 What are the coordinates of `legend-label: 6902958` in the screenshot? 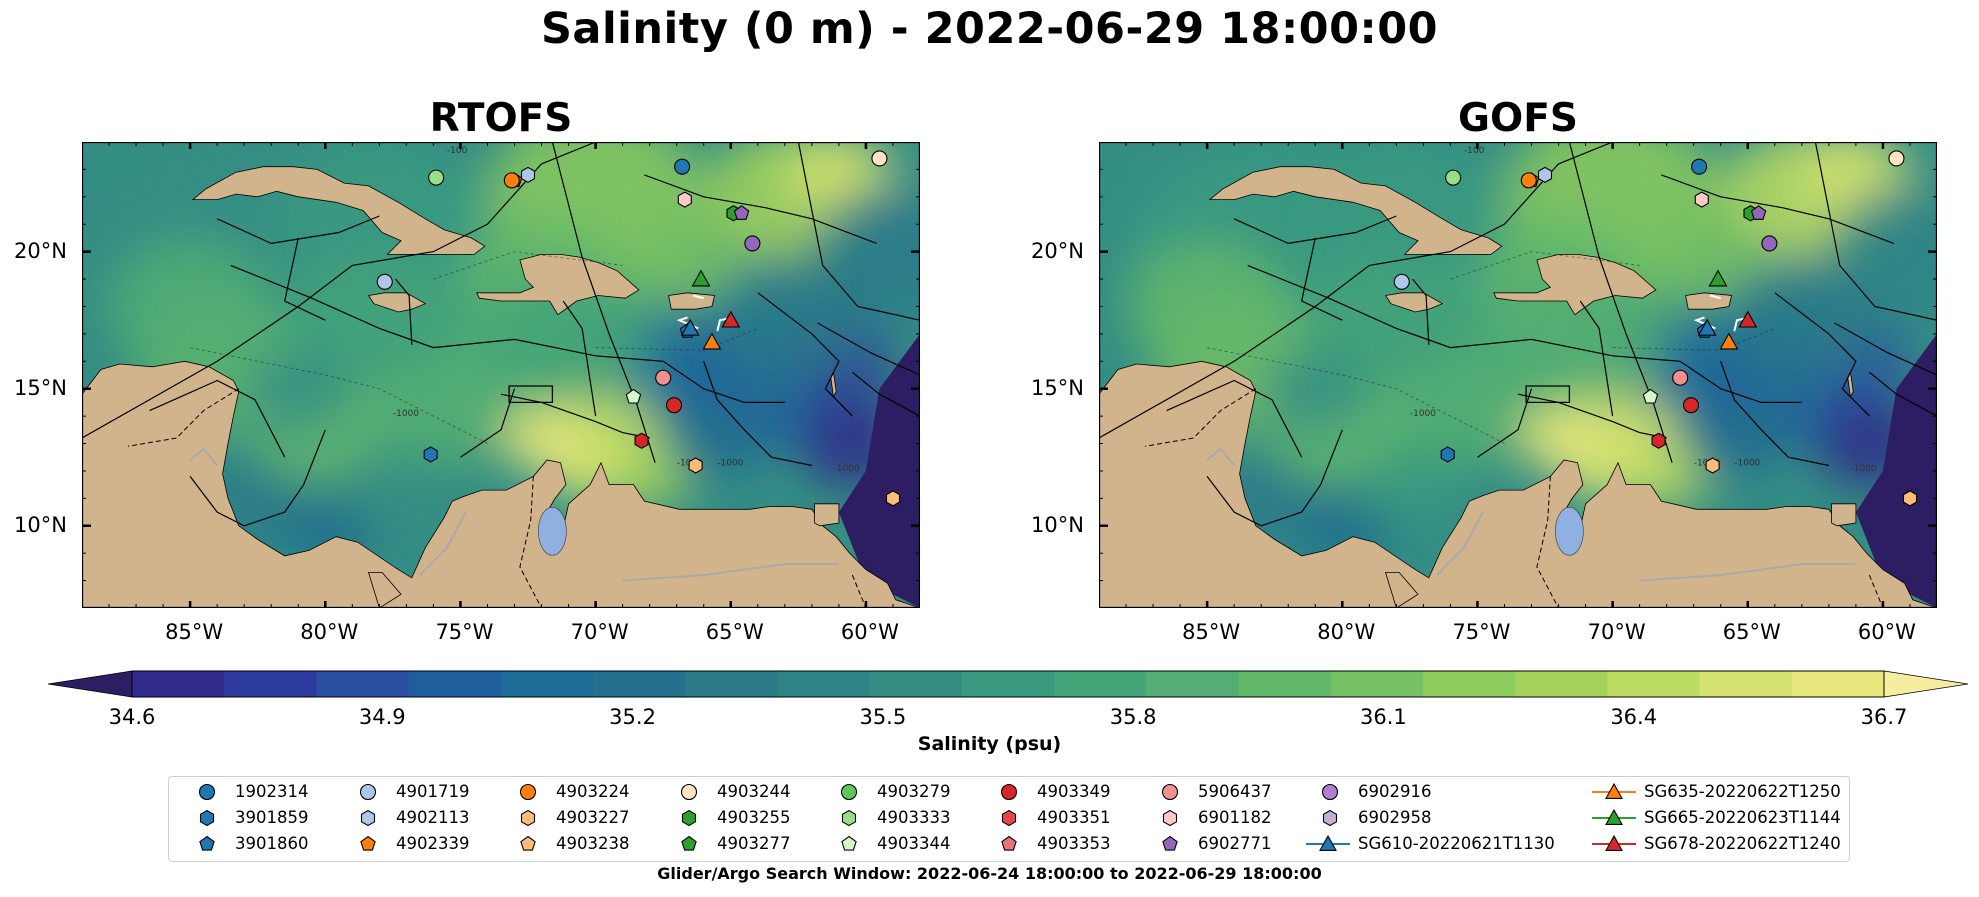 It's located at (1395, 817).